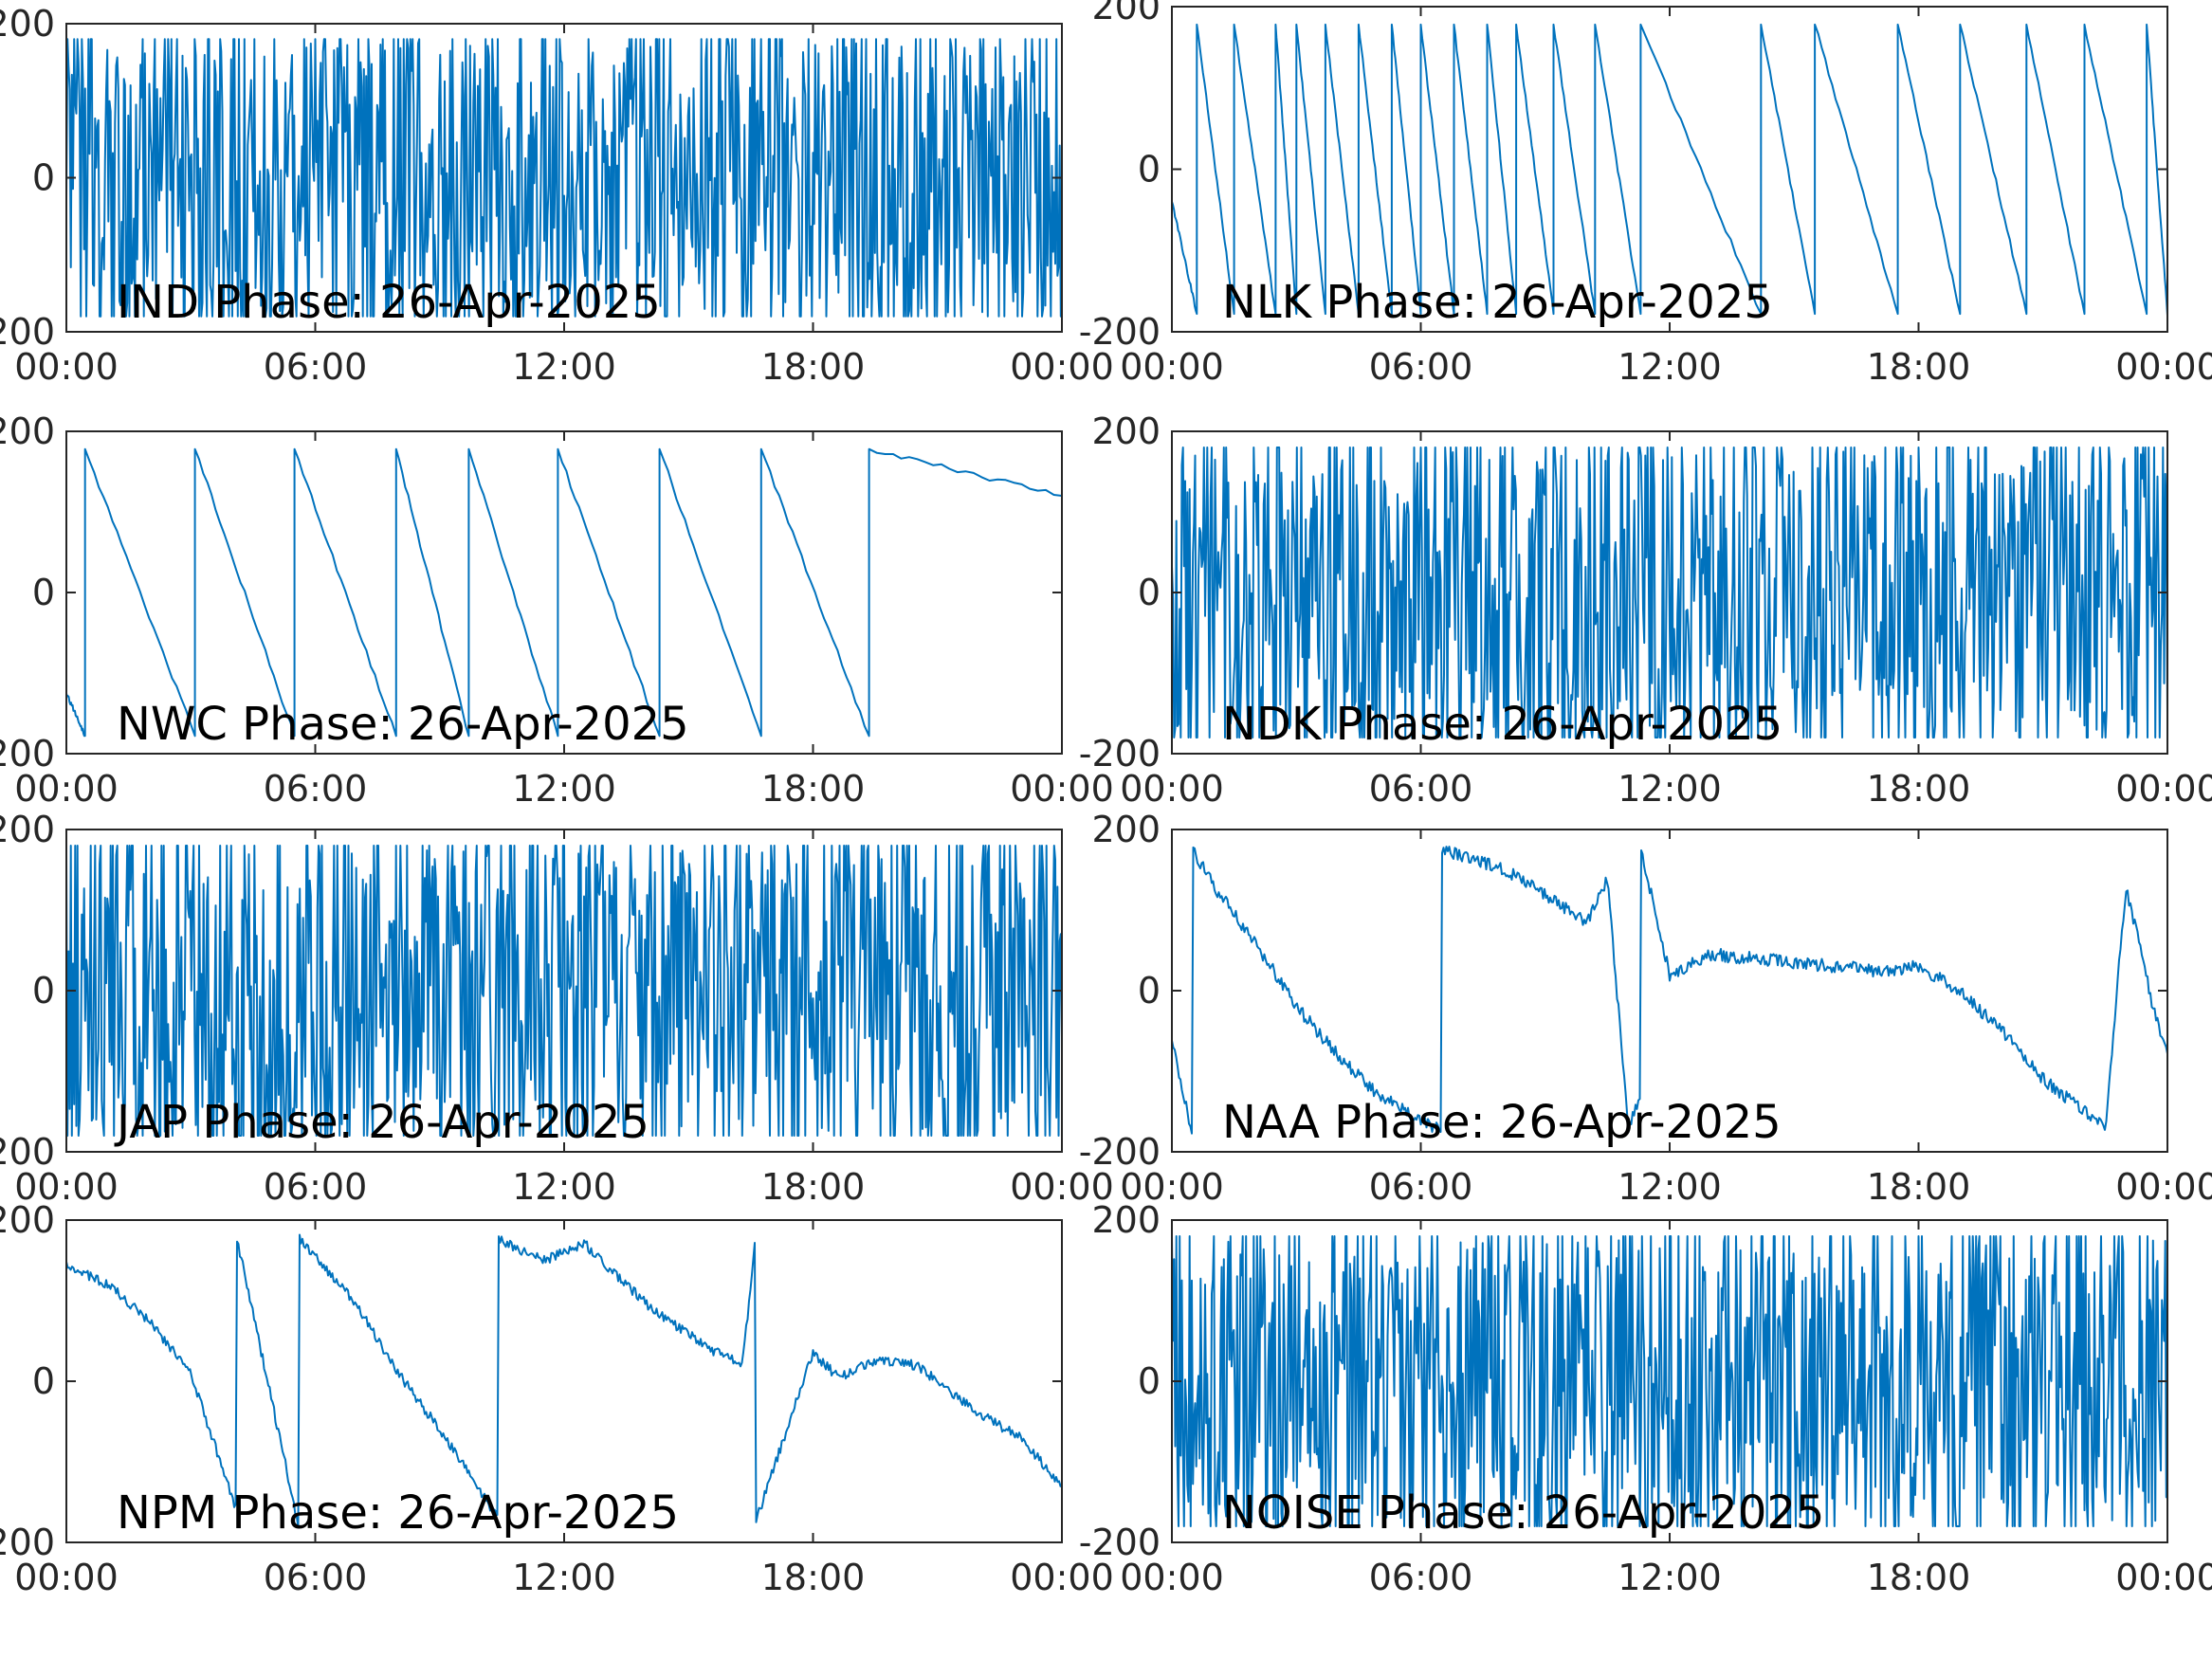 Image resolution: width=2212 pixels, height=1659 pixels. What do you see at coordinates (1502, 724) in the screenshot?
I see `panel-title: NDK Phase: 26-Apr-2025` at bounding box center [1502, 724].